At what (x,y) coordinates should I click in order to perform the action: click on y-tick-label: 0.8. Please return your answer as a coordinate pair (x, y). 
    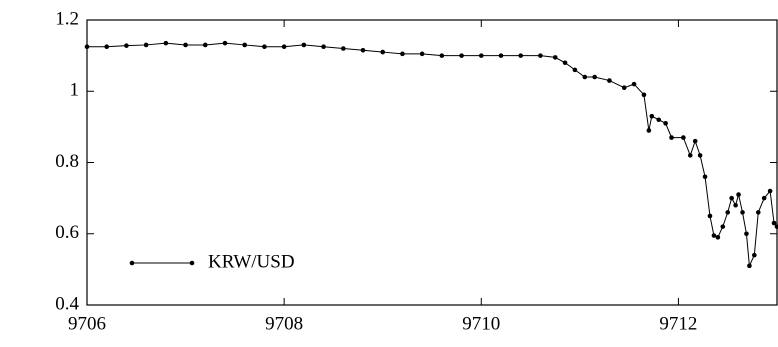
    Looking at the image, I should click on (67, 161).